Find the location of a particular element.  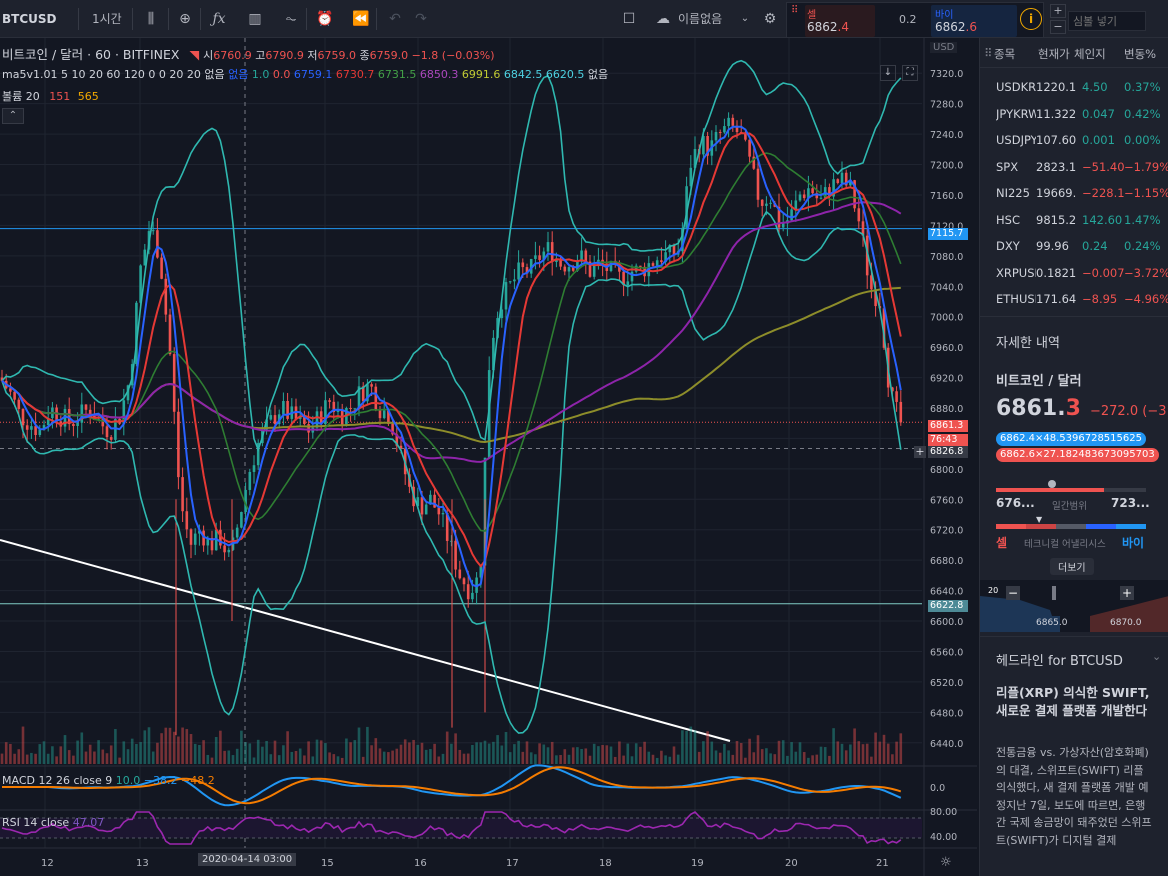

watchlist-row: USDKRW1220.1 4.50 0.37% is located at coordinates (1074, 87).